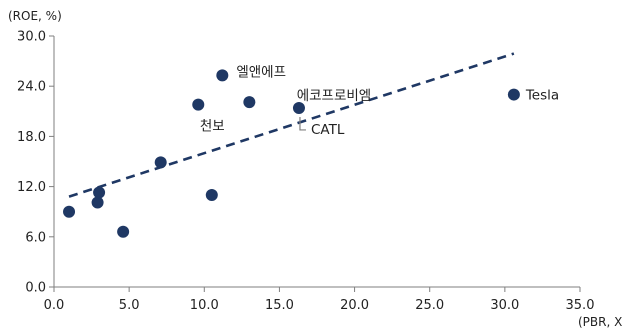 The height and width of the screenshot is (331, 635). What do you see at coordinates (212, 127) in the screenshot?
I see `point-label: 천보` at bounding box center [212, 127].